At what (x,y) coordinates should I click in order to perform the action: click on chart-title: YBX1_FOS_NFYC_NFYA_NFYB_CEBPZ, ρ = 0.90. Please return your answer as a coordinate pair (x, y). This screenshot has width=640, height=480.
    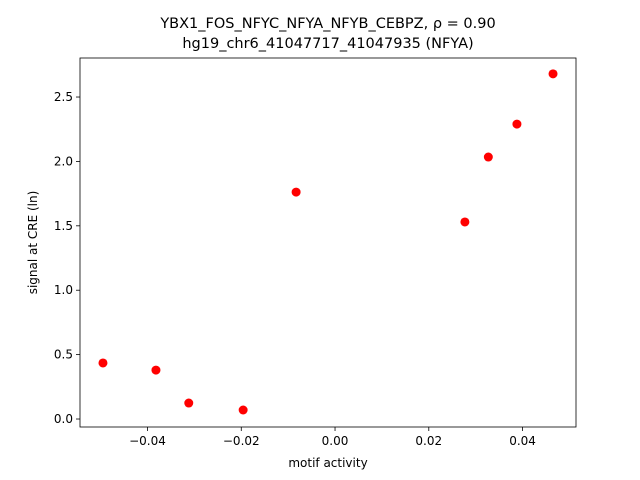
    Looking at the image, I should click on (327, 24).